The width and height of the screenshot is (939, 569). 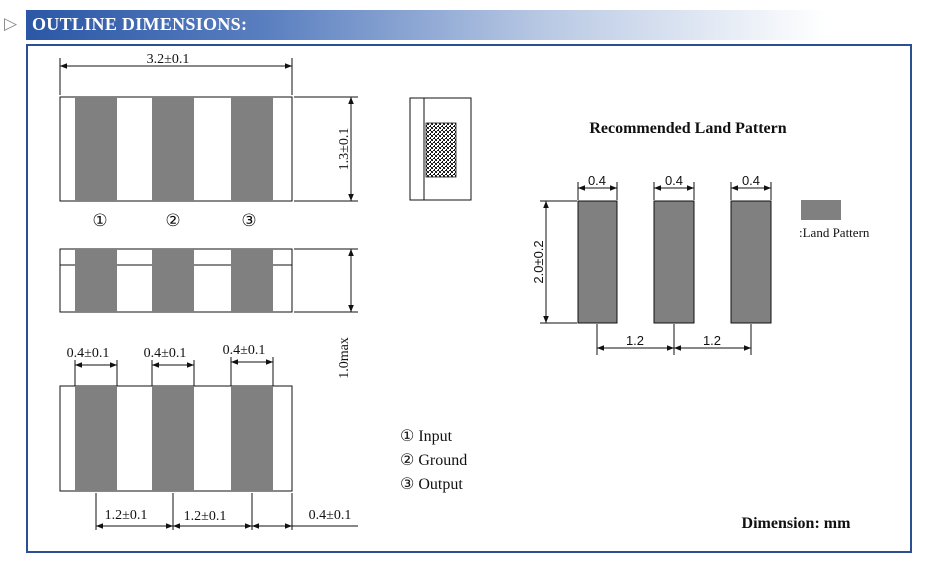 I want to click on end-view, so click(x=440, y=149).